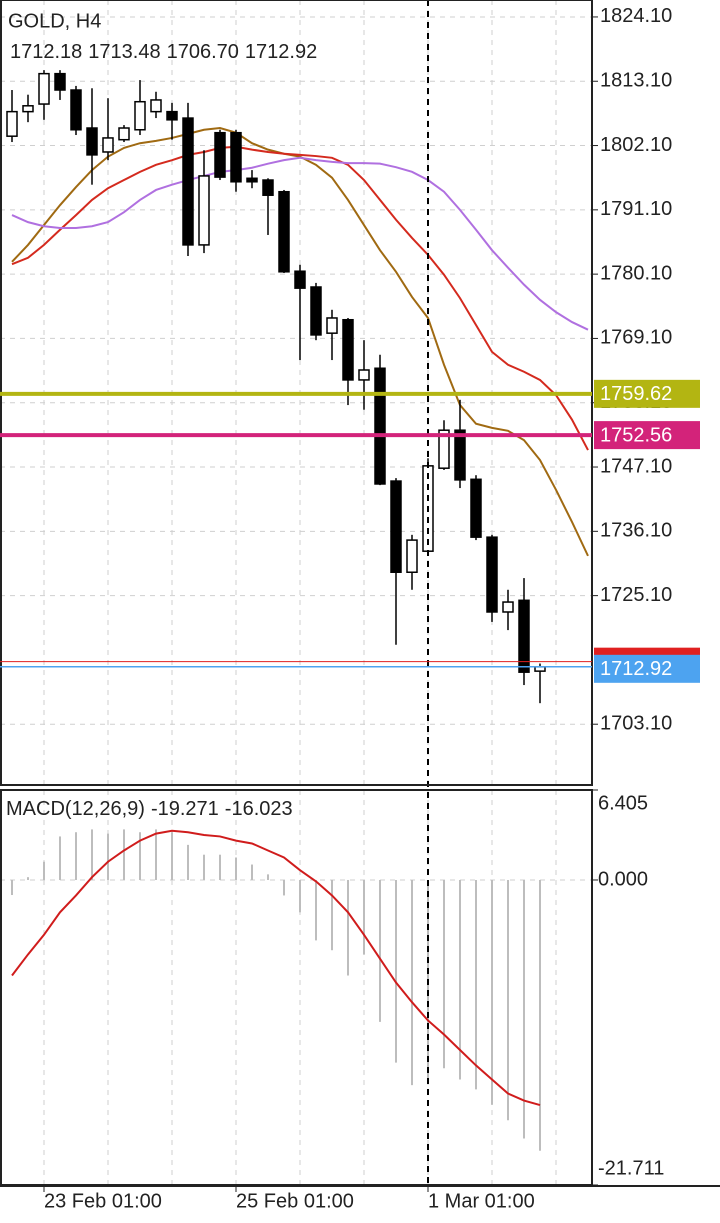  What do you see at coordinates (636, 81) in the screenshot?
I see `y-tick-label: 1813.10` at bounding box center [636, 81].